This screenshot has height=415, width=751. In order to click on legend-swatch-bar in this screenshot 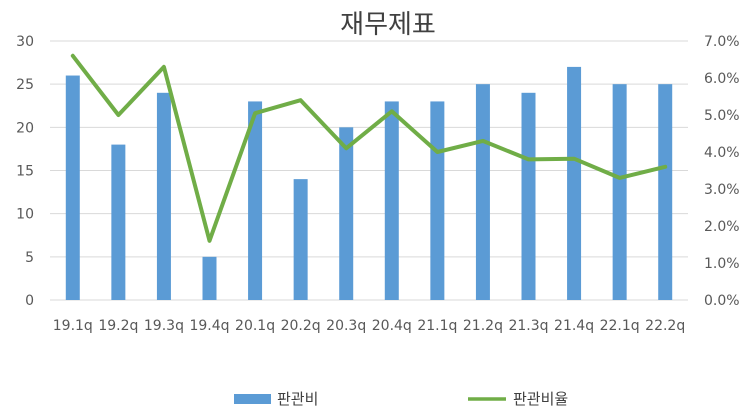, I will do `click(252, 399)`.